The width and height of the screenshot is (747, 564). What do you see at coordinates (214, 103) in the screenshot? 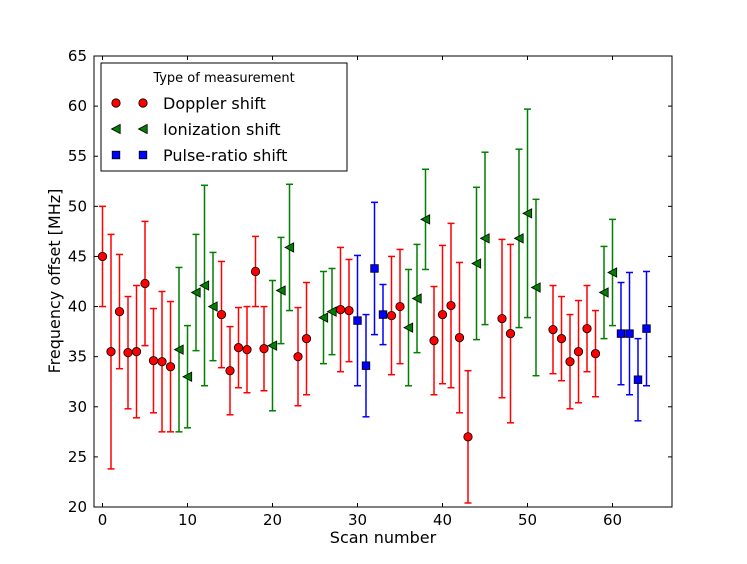
I see `legend-label-doppler-shift: Doppler shift` at bounding box center [214, 103].